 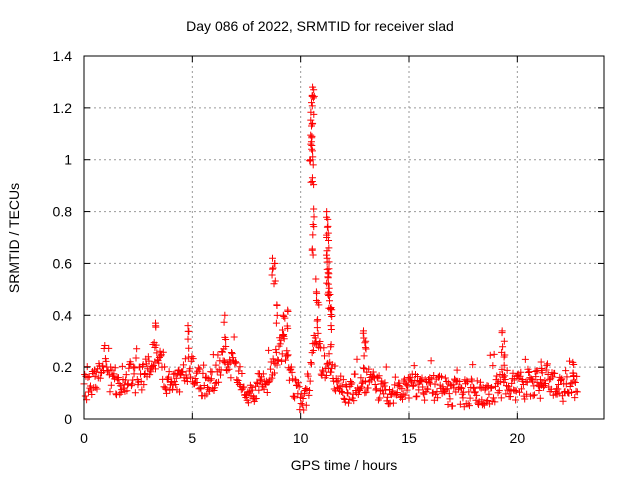 I want to click on y-tick-label: 0.8, so click(x=63, y=212).